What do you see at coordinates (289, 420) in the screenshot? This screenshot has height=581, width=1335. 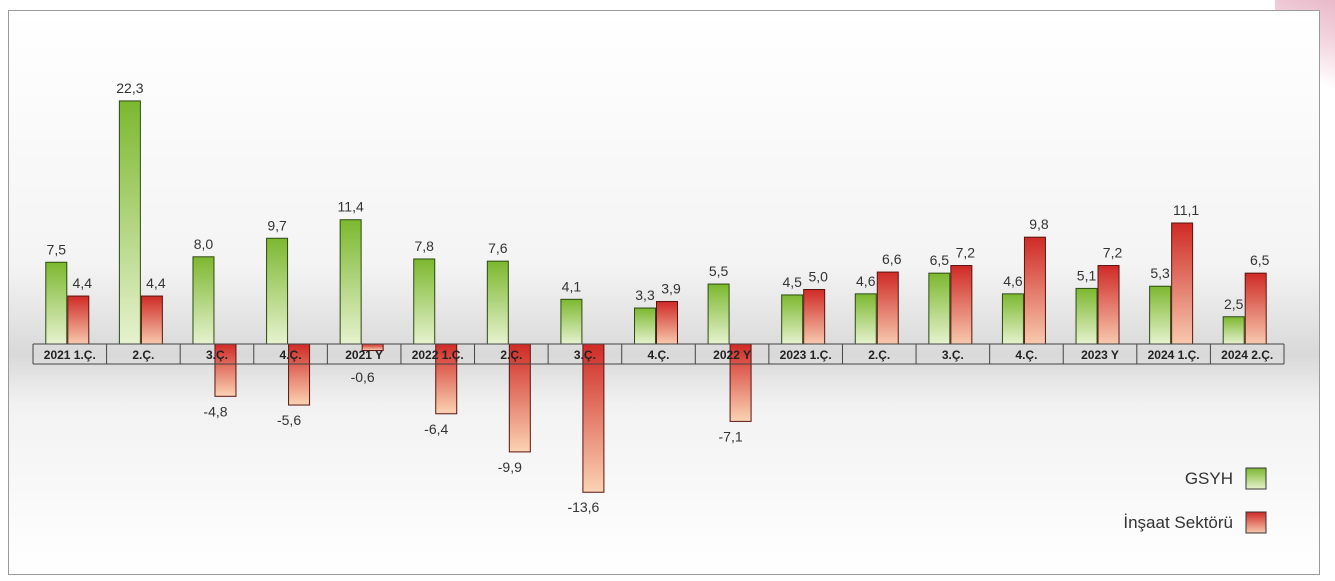 I see `value-label-insaat: -5,6` at bounding box center [289, 420].